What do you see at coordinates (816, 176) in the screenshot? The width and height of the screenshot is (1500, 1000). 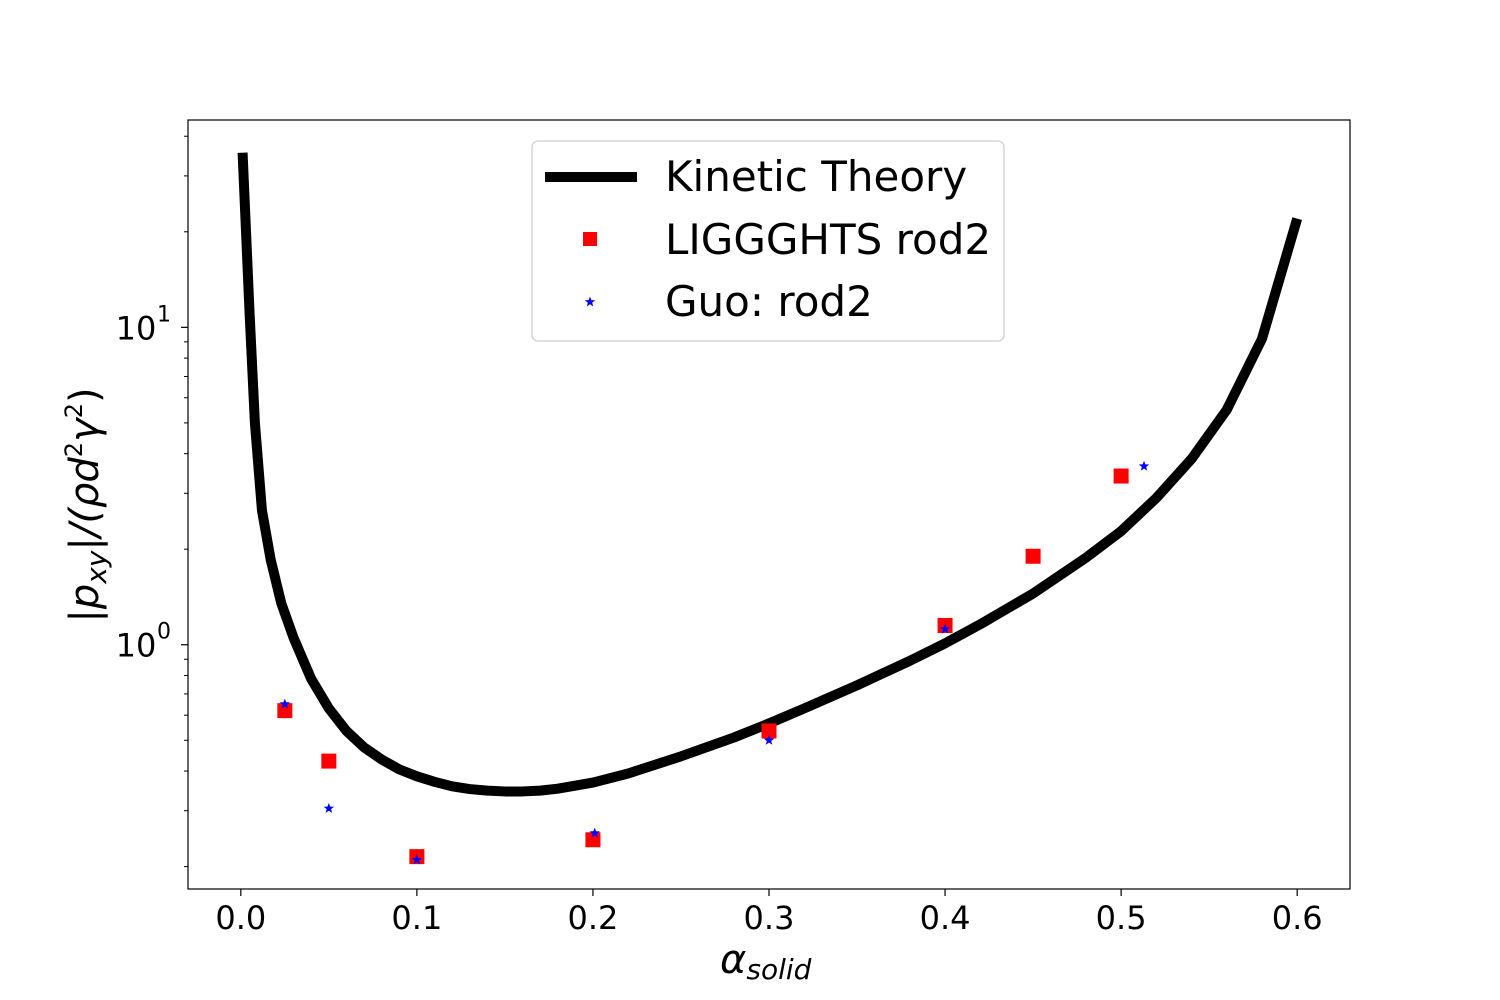 I see `legend-label-kinetic-theory: Kinetic Theory` at bounding box center [816, 176].